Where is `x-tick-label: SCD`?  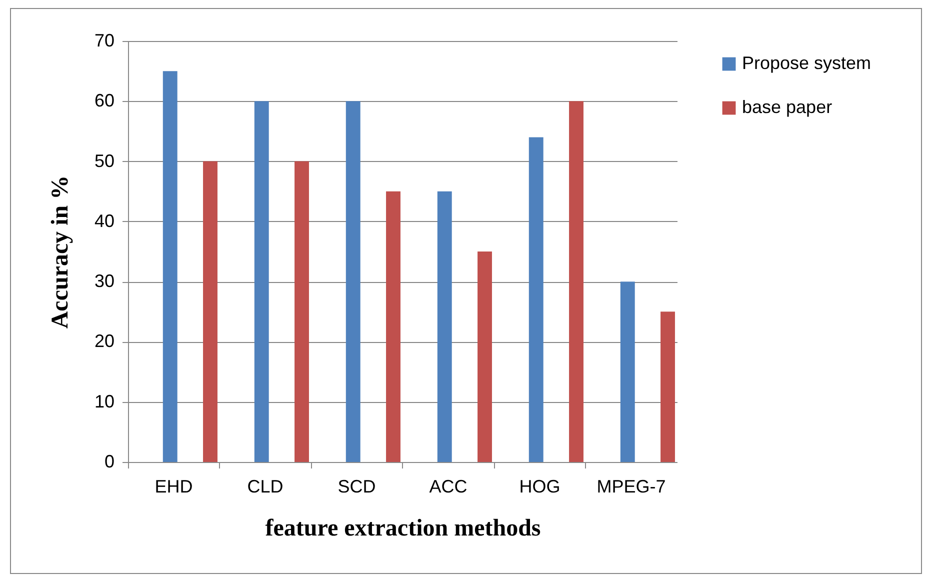
x-tick-label: SCD is located at coordinates (357, 486).